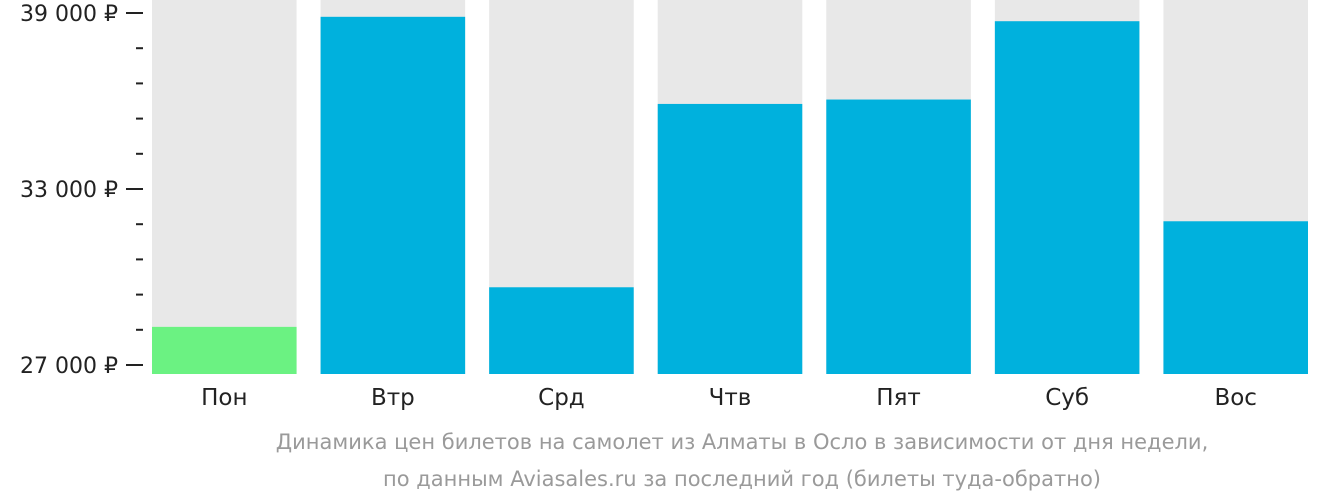  Describe the element at coordinates (1067, 198) in the screenshot. I see `bar-Суб` at that location.